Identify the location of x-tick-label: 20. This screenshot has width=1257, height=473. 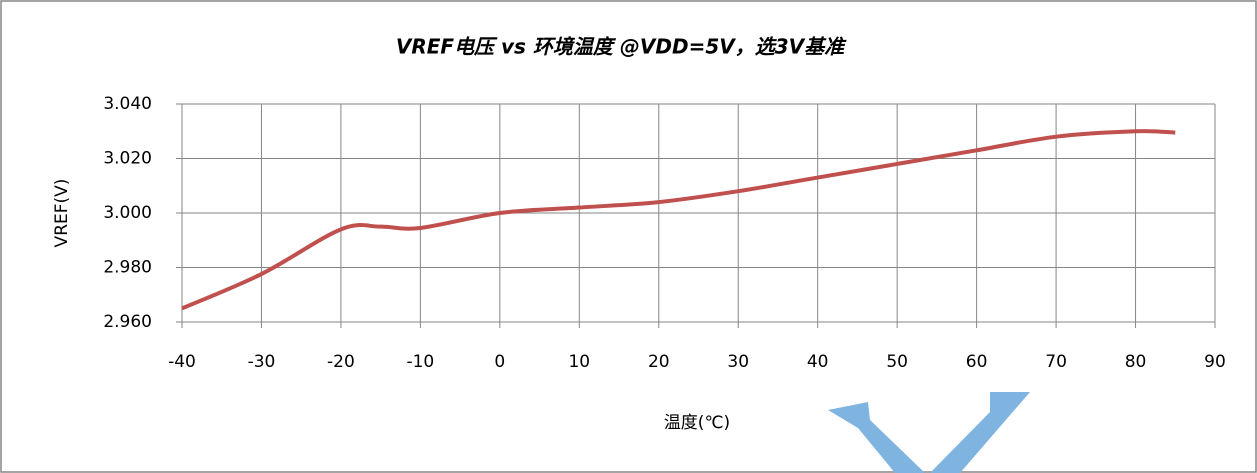
(659, 362).